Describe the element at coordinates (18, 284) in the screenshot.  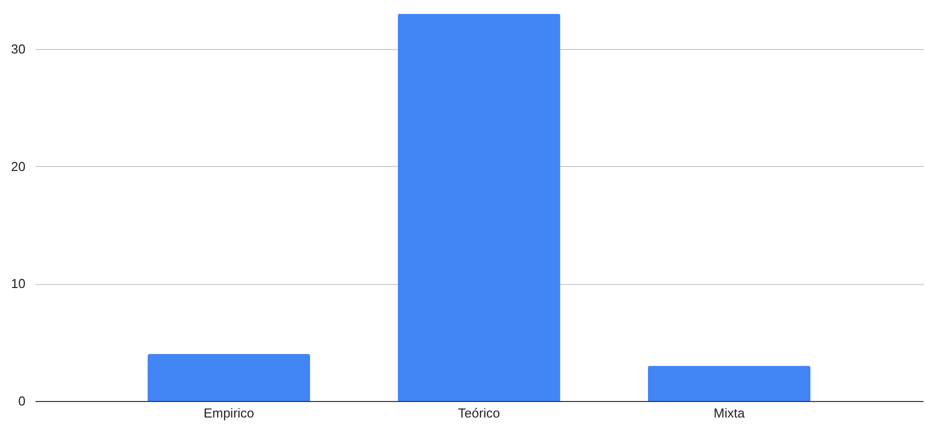
I see `y-tick-label: 10` at that location.